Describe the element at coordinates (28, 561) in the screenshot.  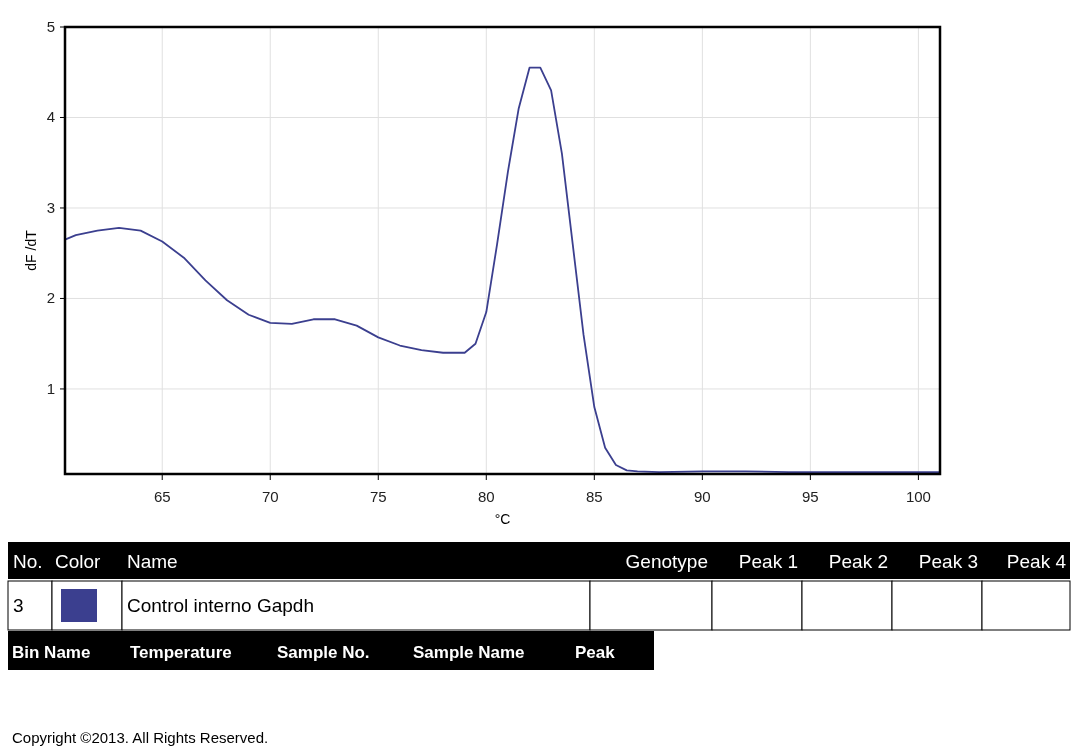
I see `text: No.` at that location.